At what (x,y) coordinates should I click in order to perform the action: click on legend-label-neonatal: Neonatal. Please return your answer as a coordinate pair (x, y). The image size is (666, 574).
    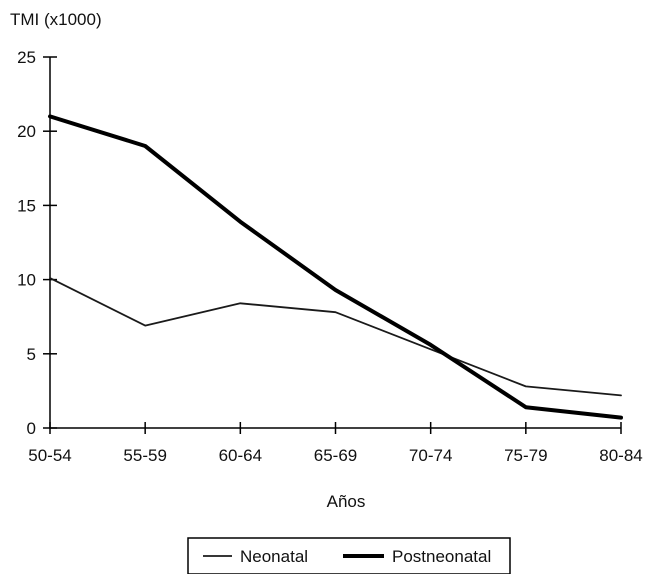
    Looking at the image, I should click on (274, 556).